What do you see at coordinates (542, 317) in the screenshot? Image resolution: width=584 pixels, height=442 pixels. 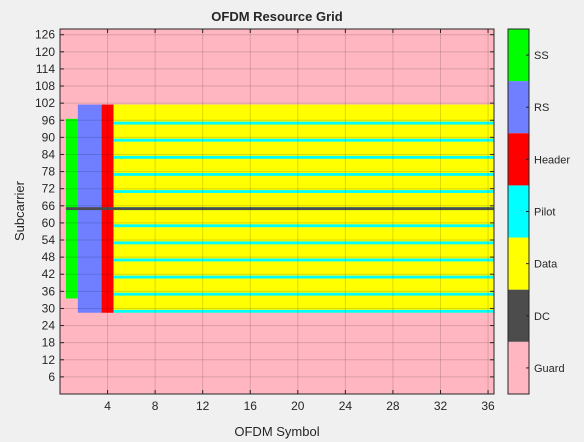 I see `colorbar-label-dc: DC` at bounding box center [542, 317].